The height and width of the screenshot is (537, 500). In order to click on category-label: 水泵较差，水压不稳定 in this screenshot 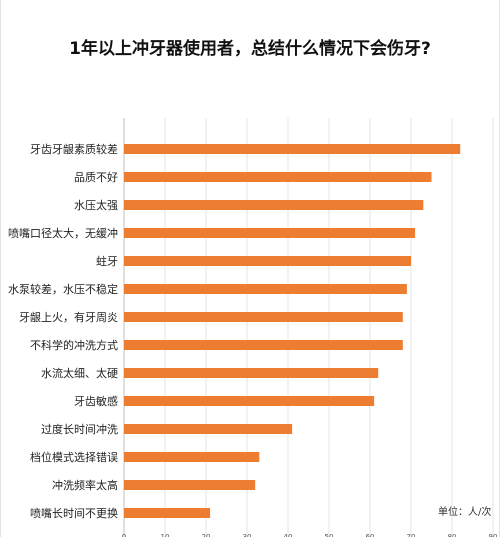, I will do `click(63, 289)`.